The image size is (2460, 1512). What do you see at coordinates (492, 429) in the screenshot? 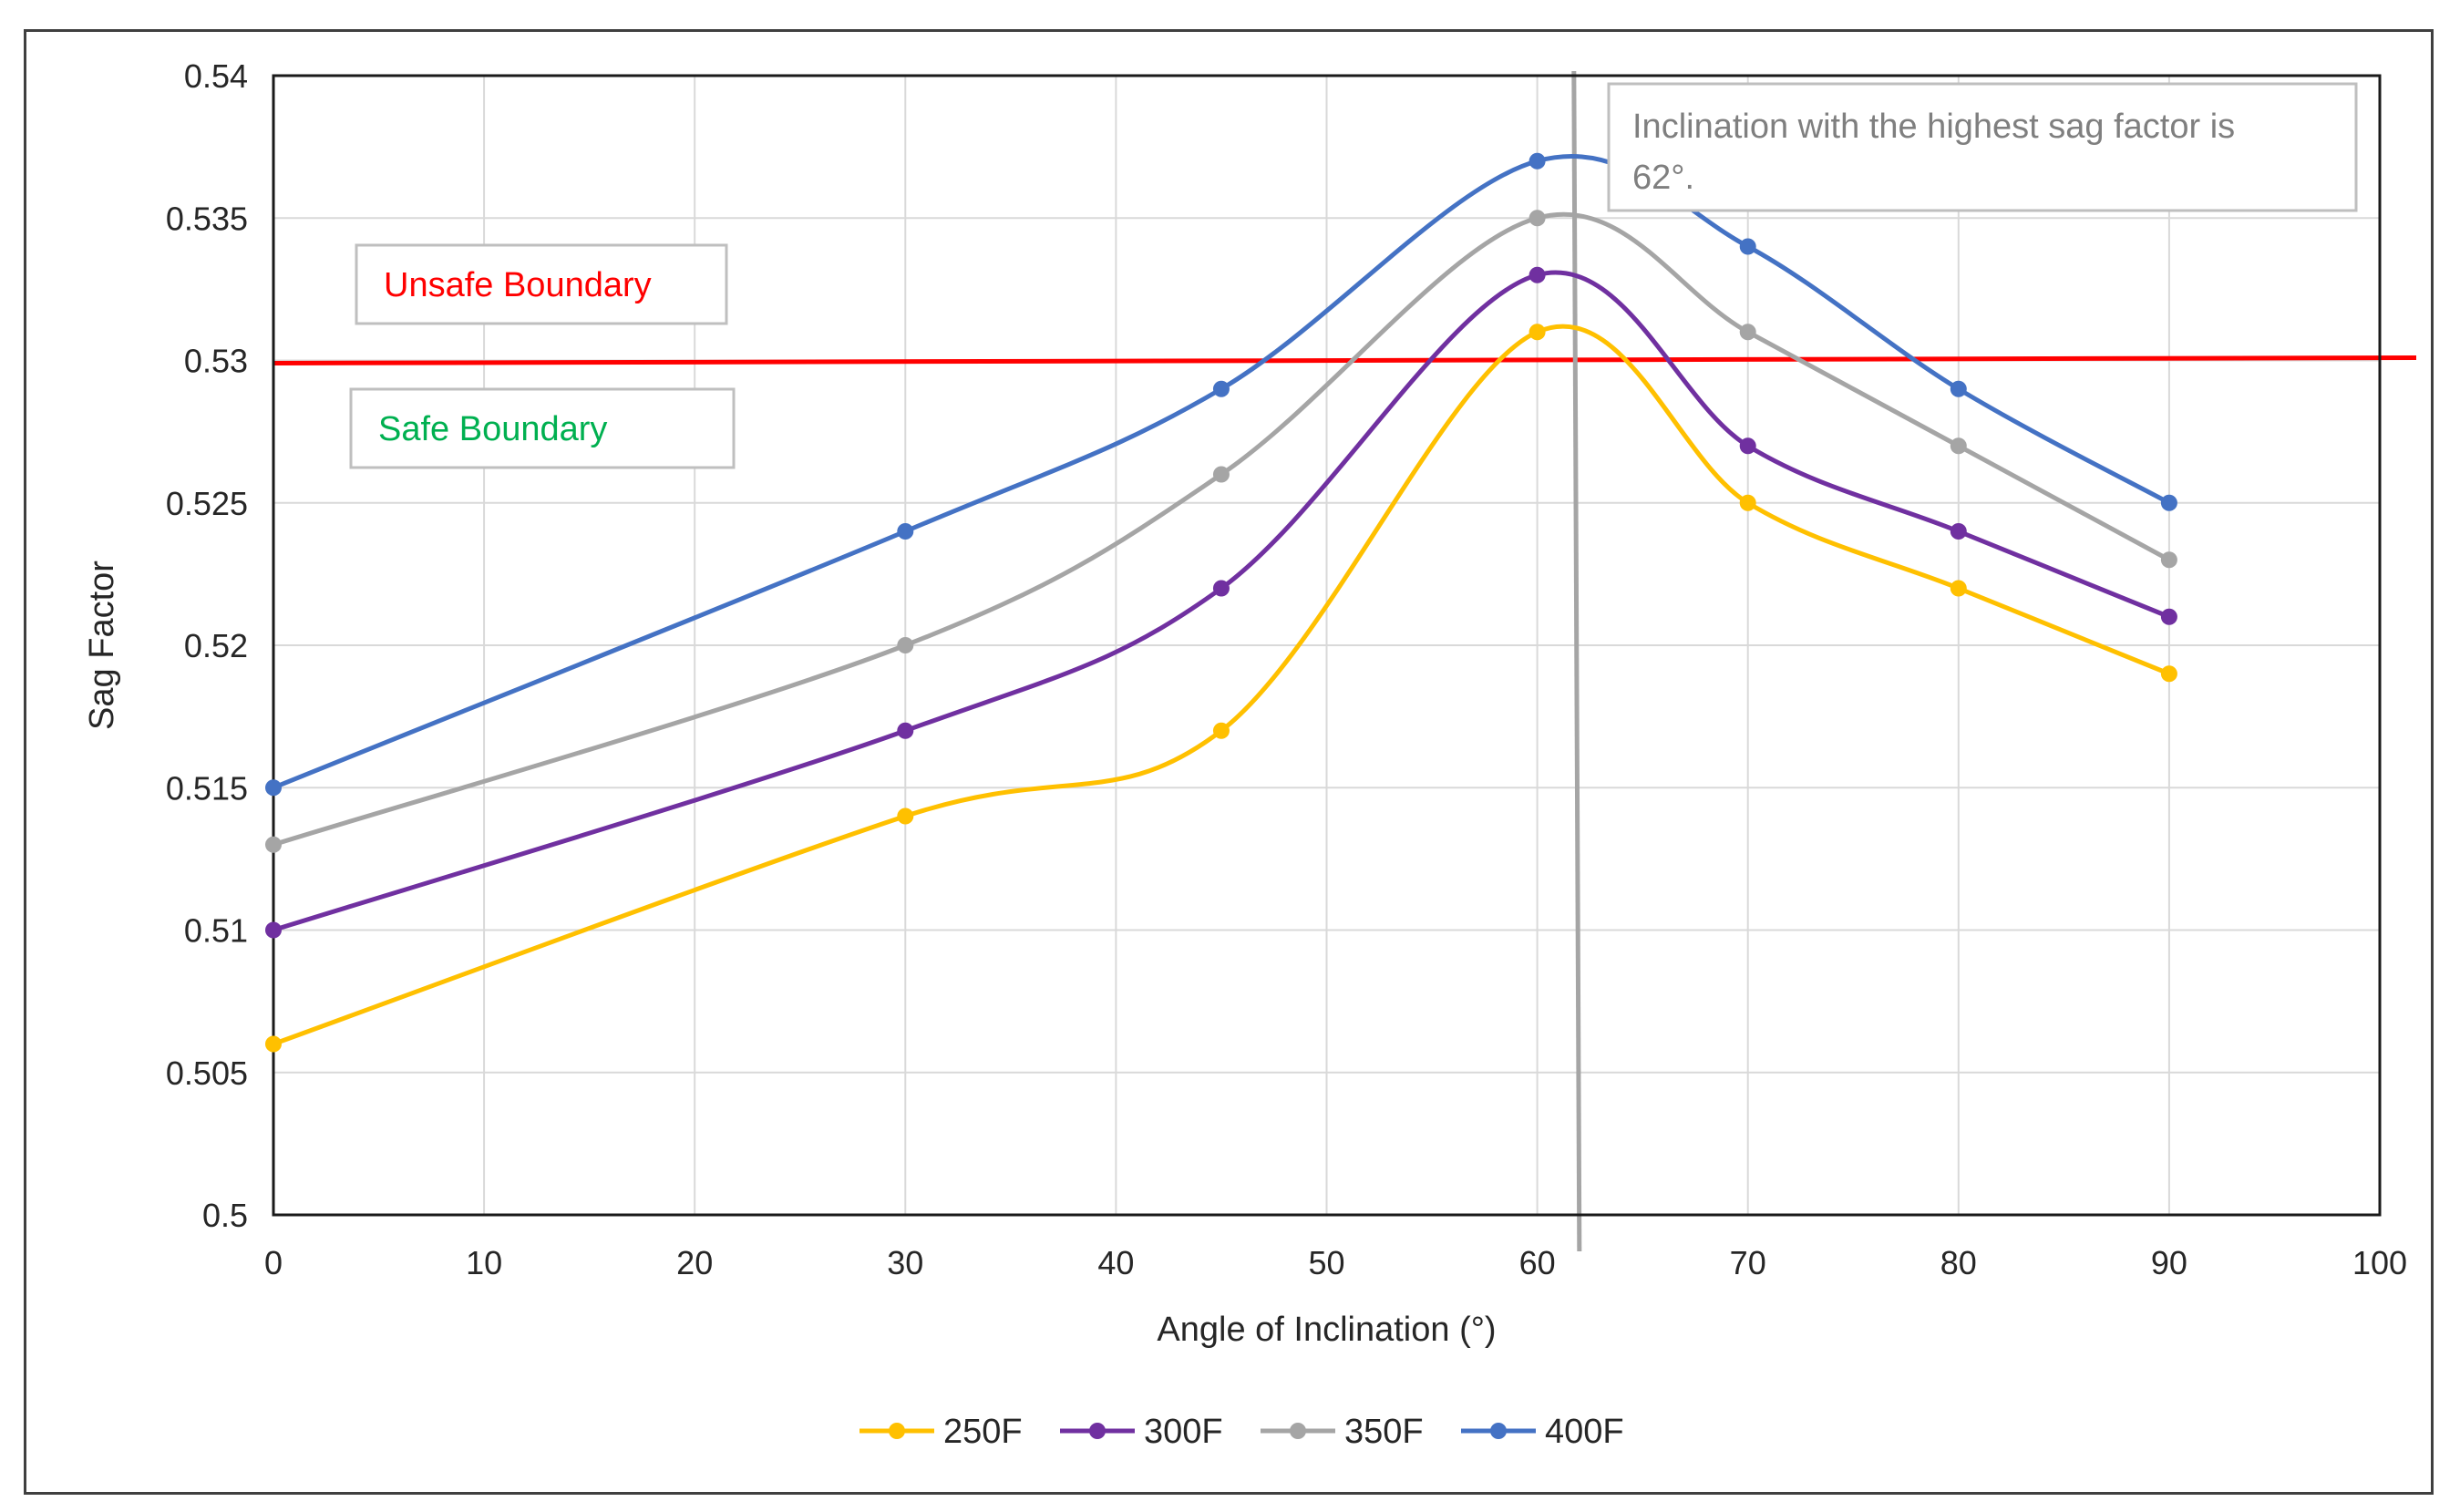
I see `safe-boundary-label: Safe Boundary` at bounding box center [492, 429].